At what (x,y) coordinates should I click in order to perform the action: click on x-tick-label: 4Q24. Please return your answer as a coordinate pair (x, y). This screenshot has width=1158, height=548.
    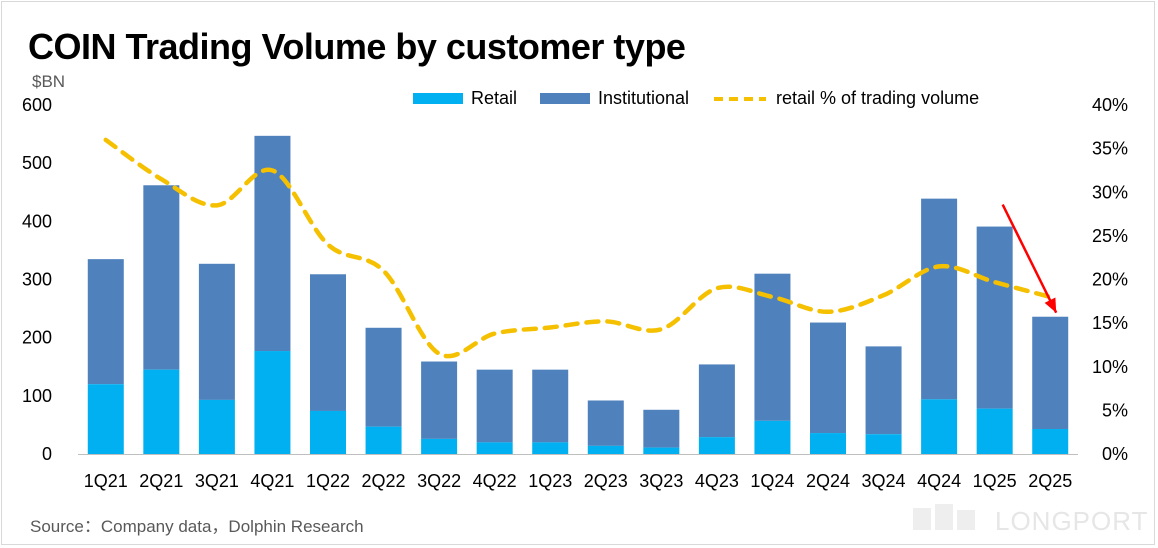
    Looking at the image, I should click on (939, 481).